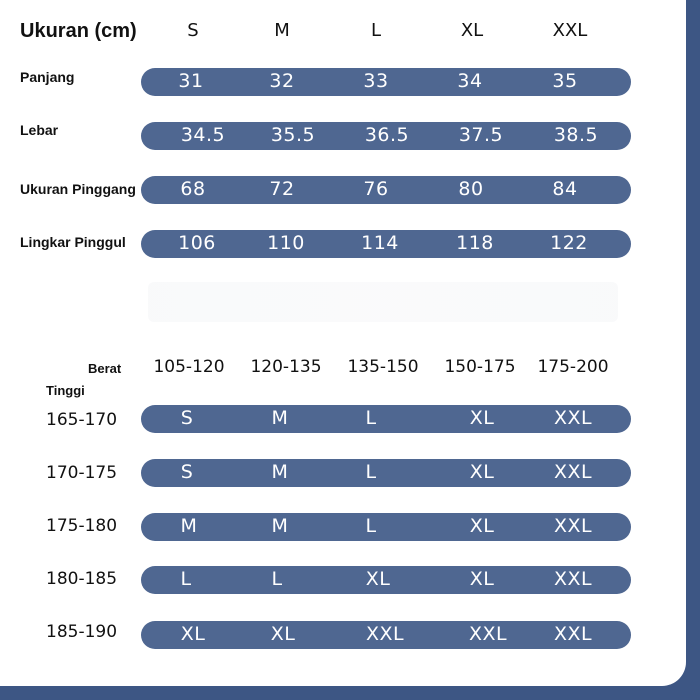 The image size is (700, 700). Describe the element at coordinates (376, 30) in the screenshot. I see `size-header-l: L` at that location.